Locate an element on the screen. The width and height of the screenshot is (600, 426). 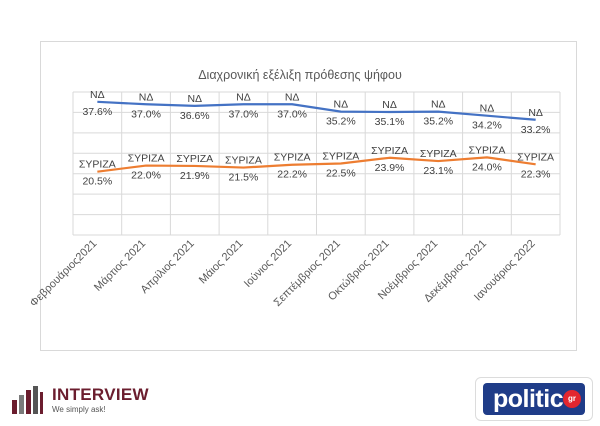
data-label: 23.1% is located at coordinates (438, 171).